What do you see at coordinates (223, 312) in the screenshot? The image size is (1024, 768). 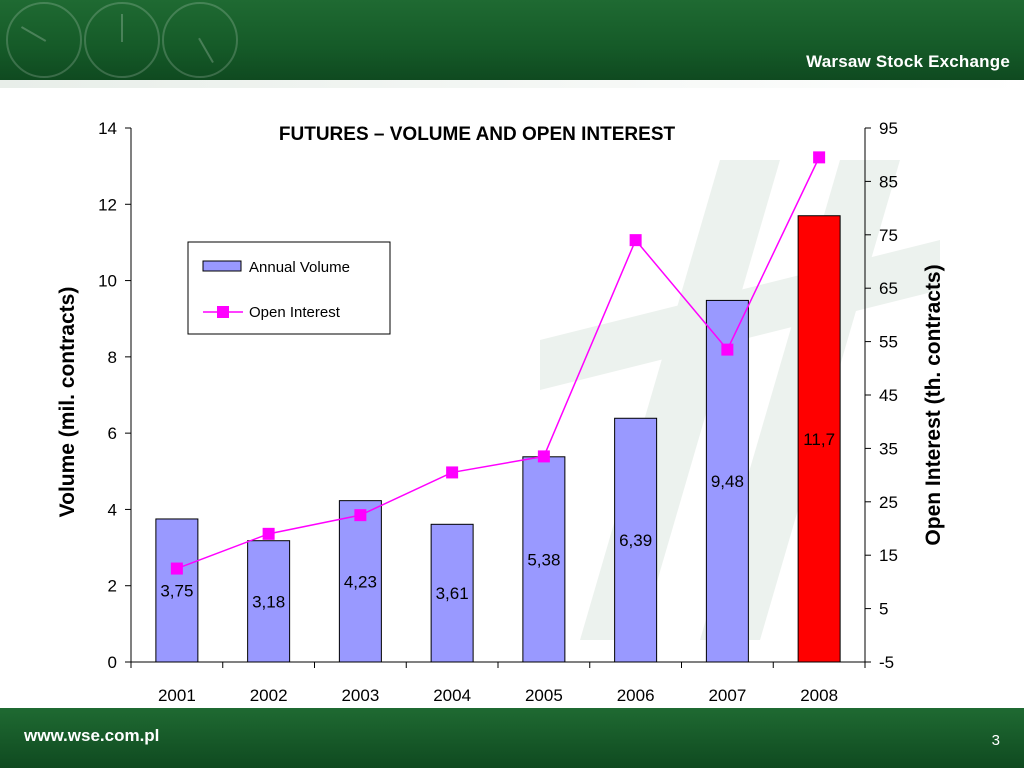 I see `legend-marker-open-interest` at bounding box center [223, 312].